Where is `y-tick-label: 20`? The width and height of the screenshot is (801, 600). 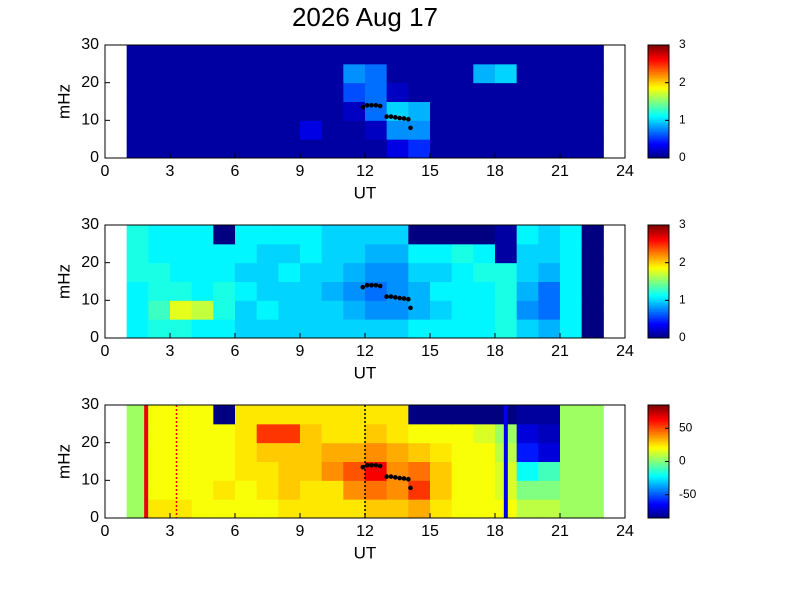
y-tick-label: 20 is located at coordinates (90, 442).